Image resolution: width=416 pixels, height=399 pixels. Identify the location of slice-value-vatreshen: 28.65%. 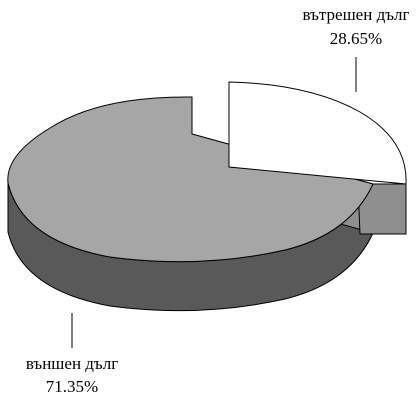
(356, 38).